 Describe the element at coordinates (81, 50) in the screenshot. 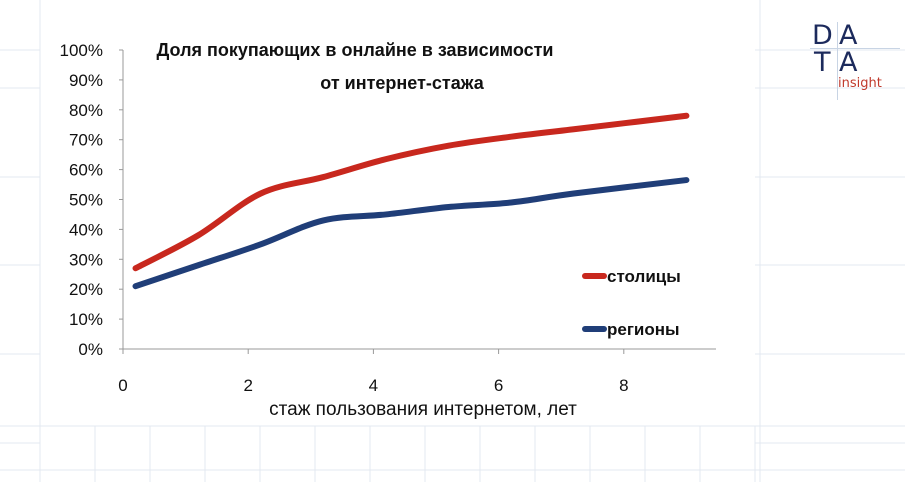

I see `y-tick-label: 100%` at that location.